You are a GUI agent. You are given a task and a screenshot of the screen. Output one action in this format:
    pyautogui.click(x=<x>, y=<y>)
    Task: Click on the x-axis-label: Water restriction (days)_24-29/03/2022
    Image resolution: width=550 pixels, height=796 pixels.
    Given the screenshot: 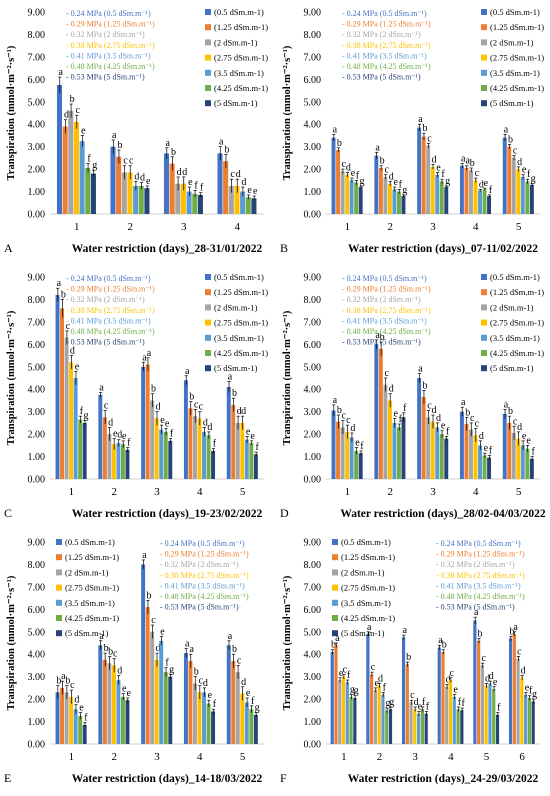 What is the action you would take?
    pyautogui.click(x=443, y=779)
    